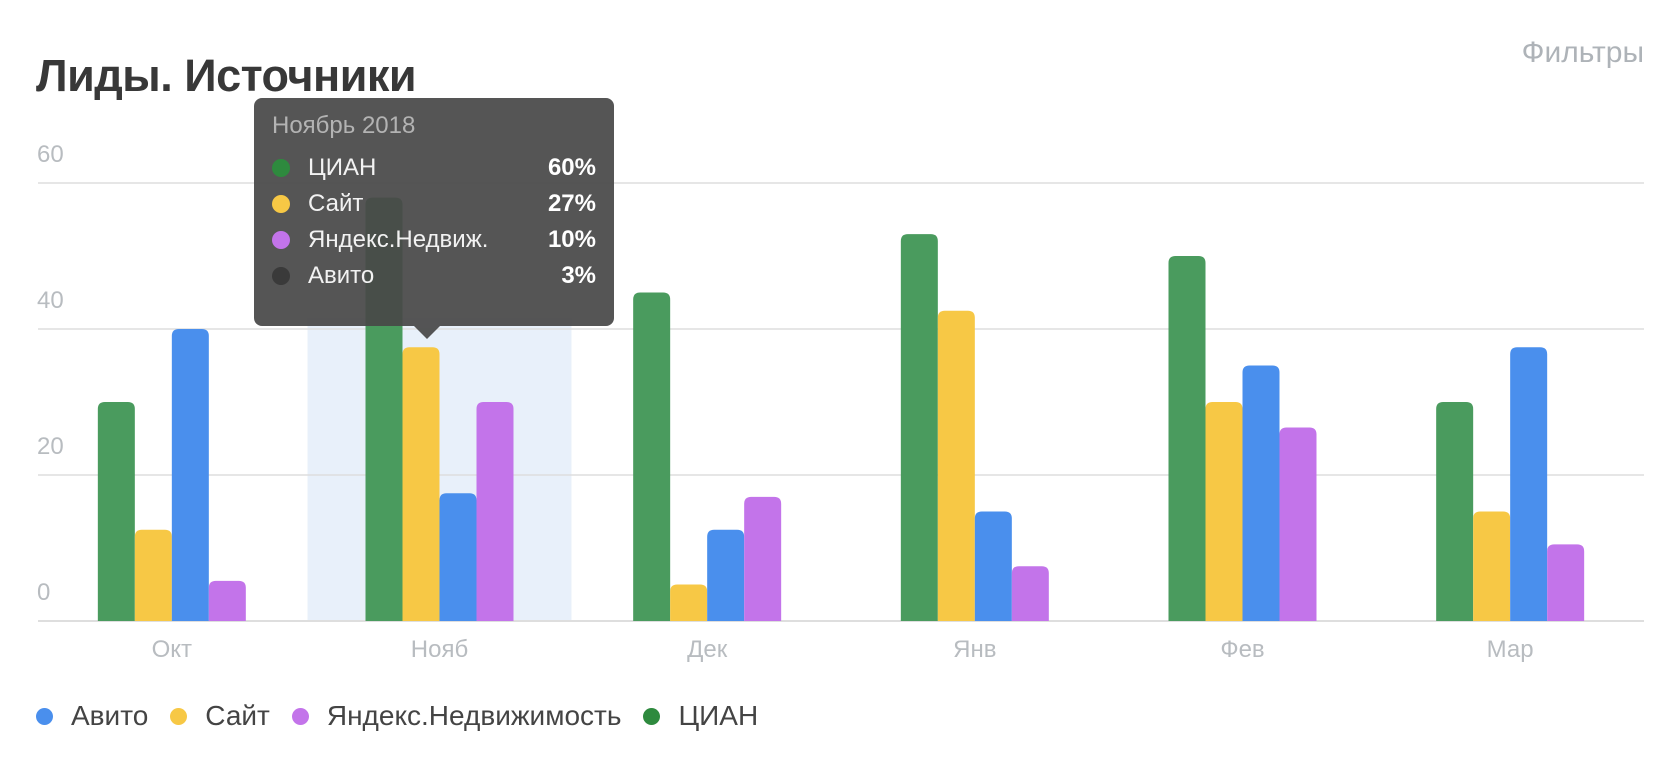 This screenshot has width=1680, height=771. Describe the element at coordinates (434, 276) in the screenshot. I see `tooltip-row-avito: Авито 3%` at that location.